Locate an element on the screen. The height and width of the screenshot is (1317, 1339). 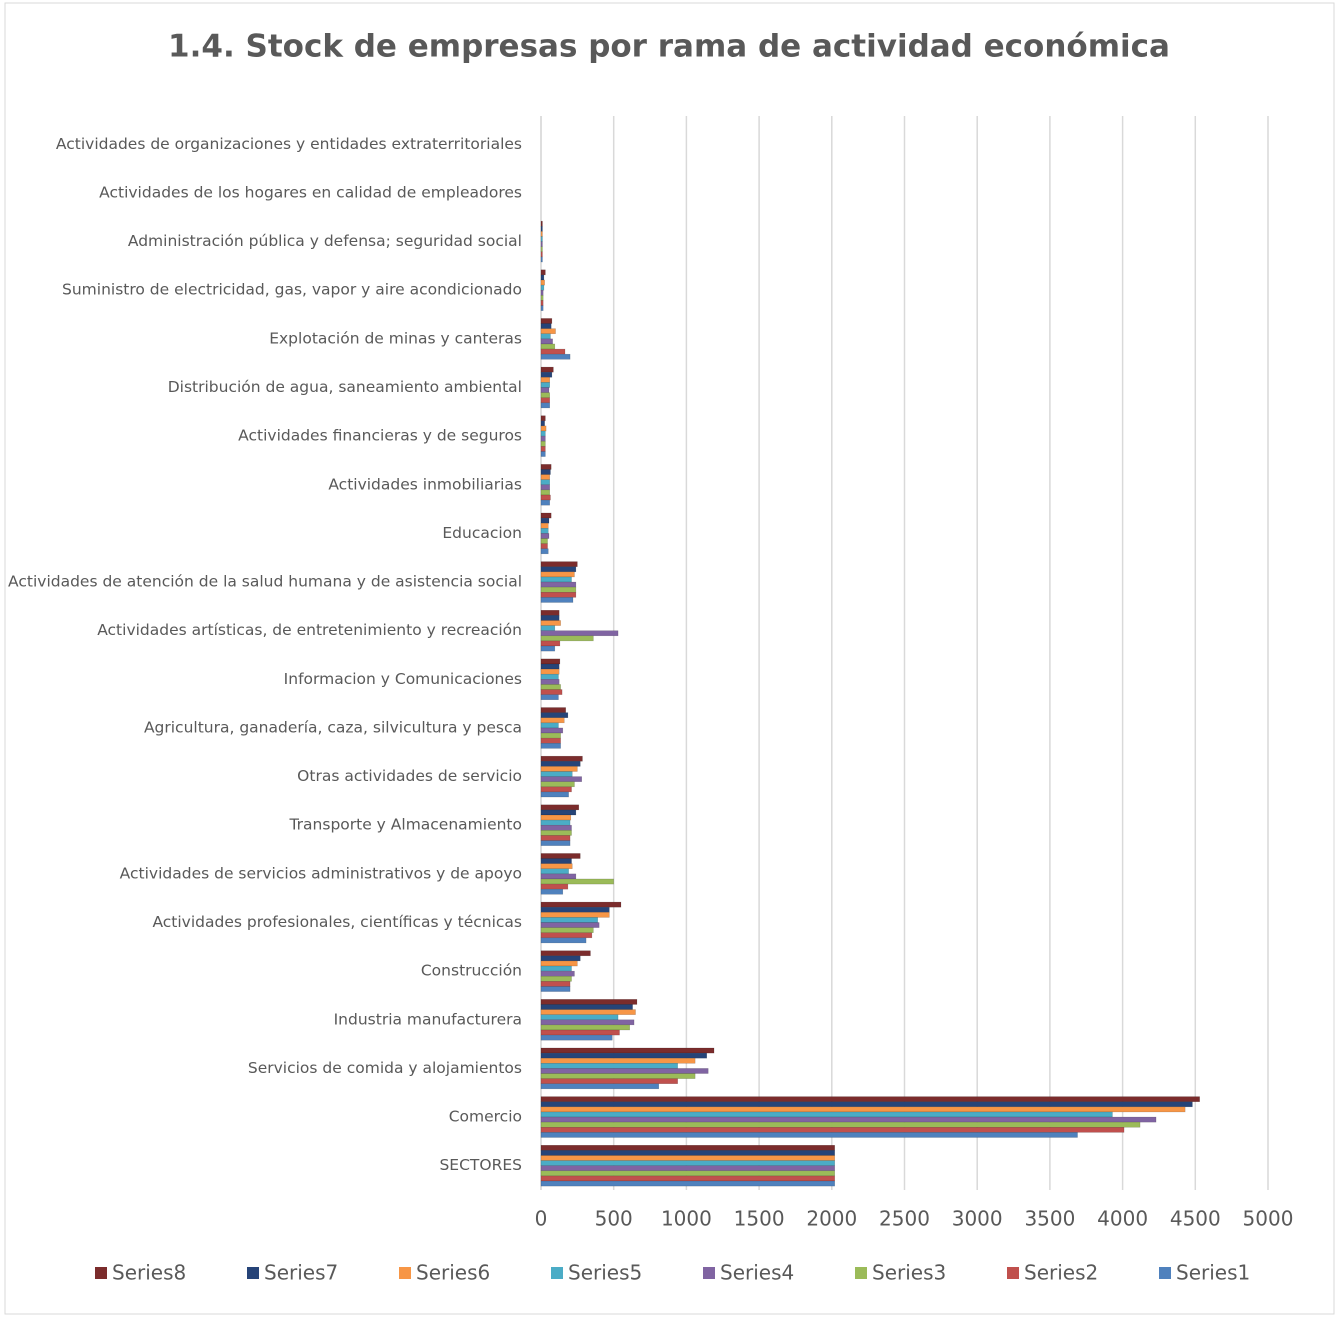
x-tick-label: 500 is located at coordinates (614, 1219).